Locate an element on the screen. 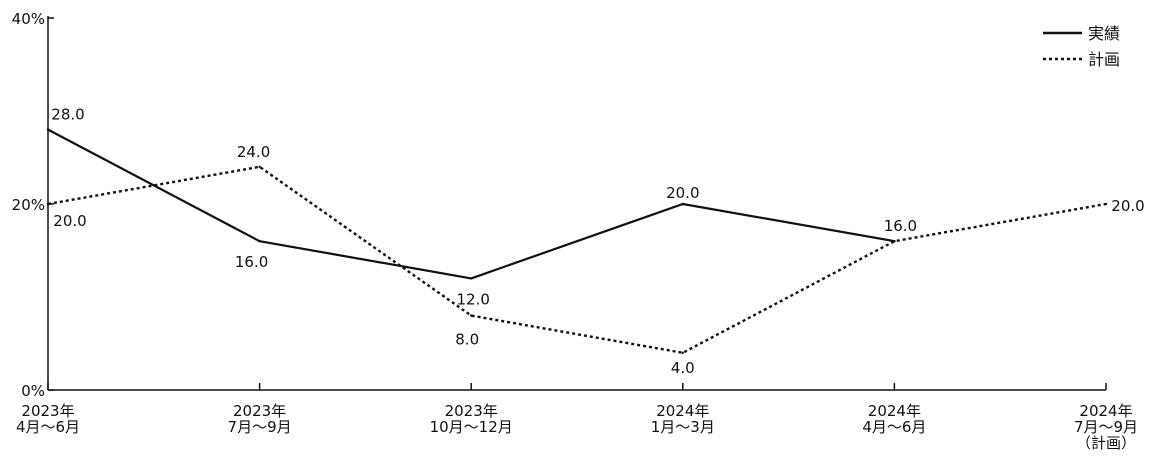 Image resolution: width=1151 pixels, height=456 pixels. x-tick-label: 2023年 7月～9月 is located at coordinates (260, 419).